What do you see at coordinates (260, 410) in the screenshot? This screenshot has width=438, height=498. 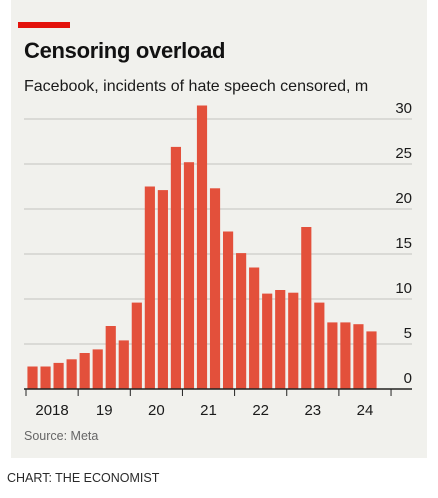 I see `x-tick-label: 22` at bounding box center [260, 410].